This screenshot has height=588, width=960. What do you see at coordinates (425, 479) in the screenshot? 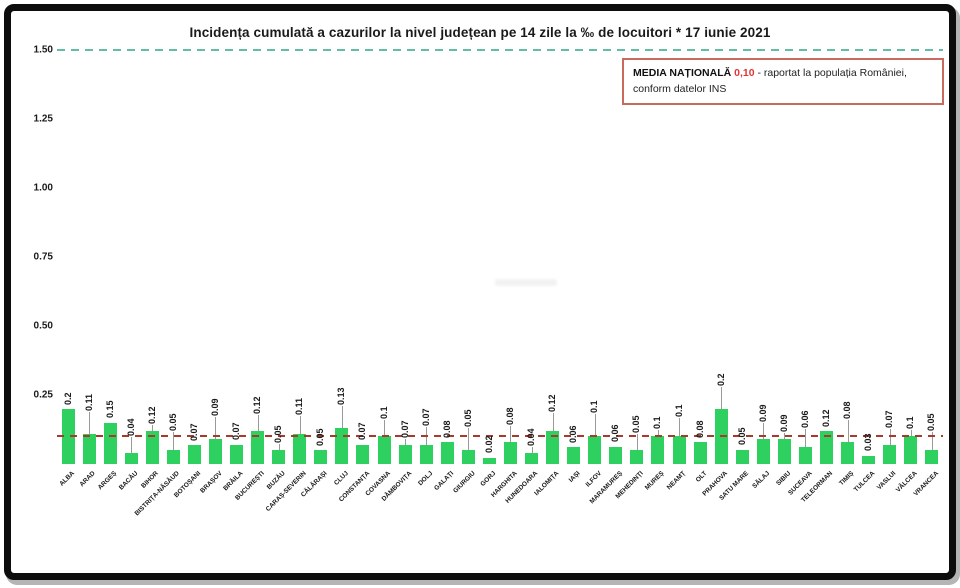
I see `county-name: DOLJ` at bounding box center [425, 479].